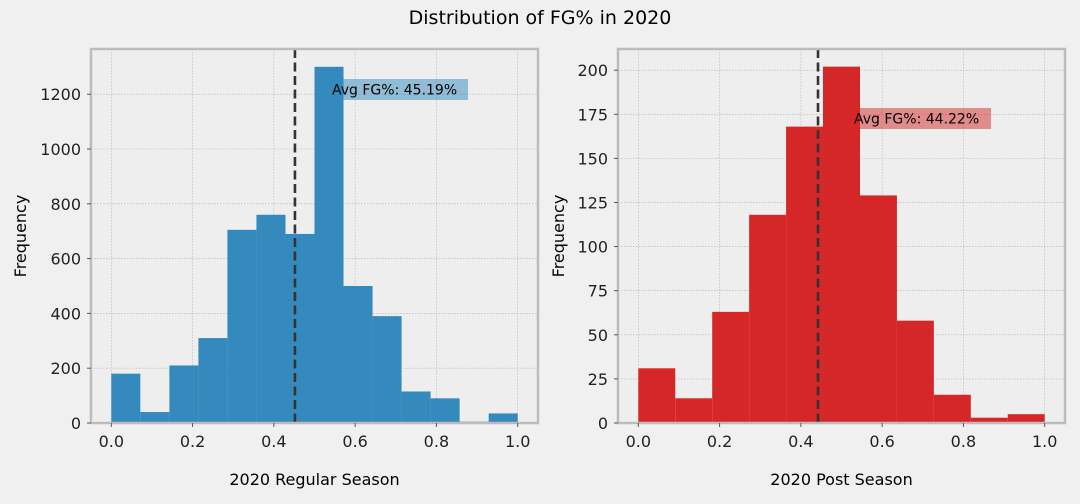  I want to click on y-tick-label: 150, so click(592, 158).